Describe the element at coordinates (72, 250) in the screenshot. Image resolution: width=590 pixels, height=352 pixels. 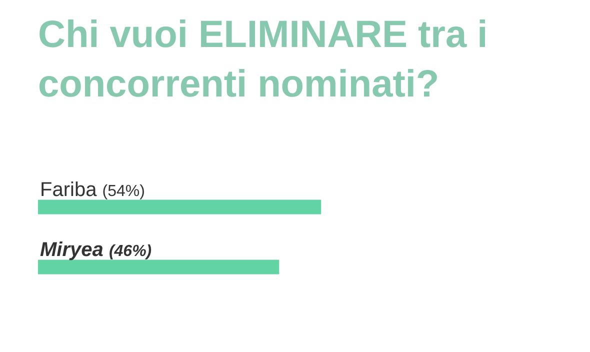
I see `y-tick-label: Miryea` at that location.